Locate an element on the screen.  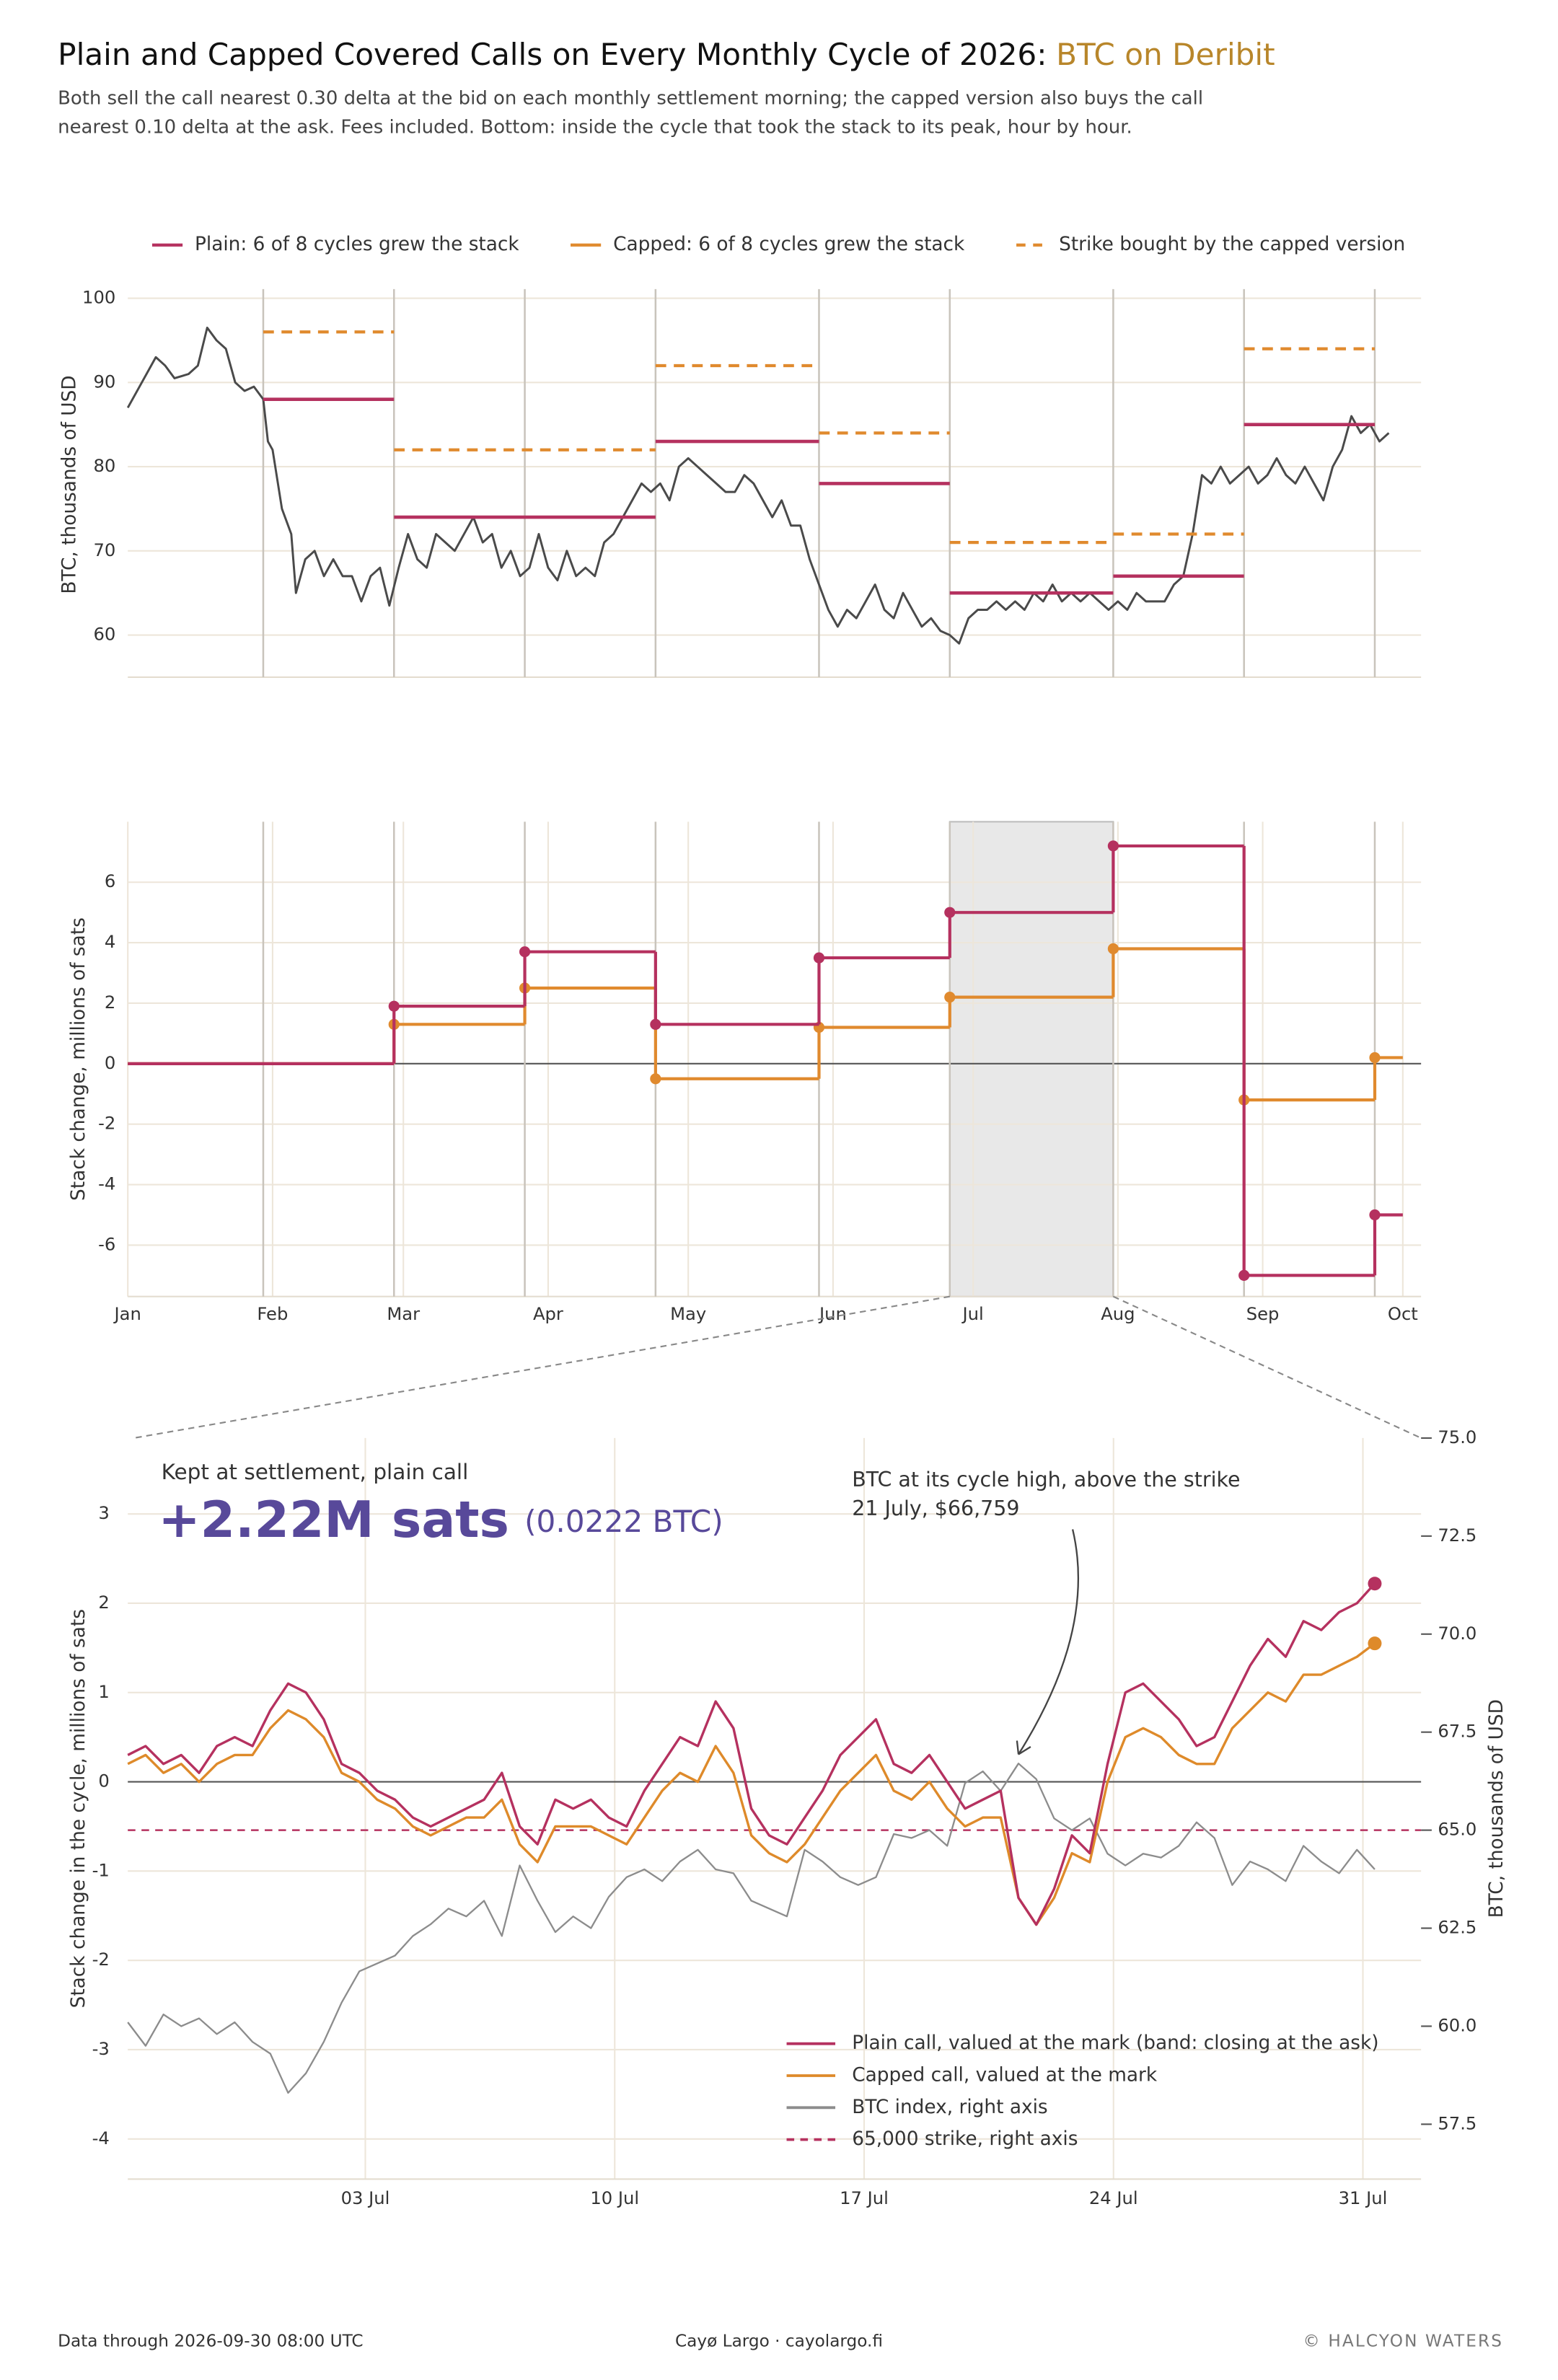
x-tick-label: May is located at coordinates (688, 1313).